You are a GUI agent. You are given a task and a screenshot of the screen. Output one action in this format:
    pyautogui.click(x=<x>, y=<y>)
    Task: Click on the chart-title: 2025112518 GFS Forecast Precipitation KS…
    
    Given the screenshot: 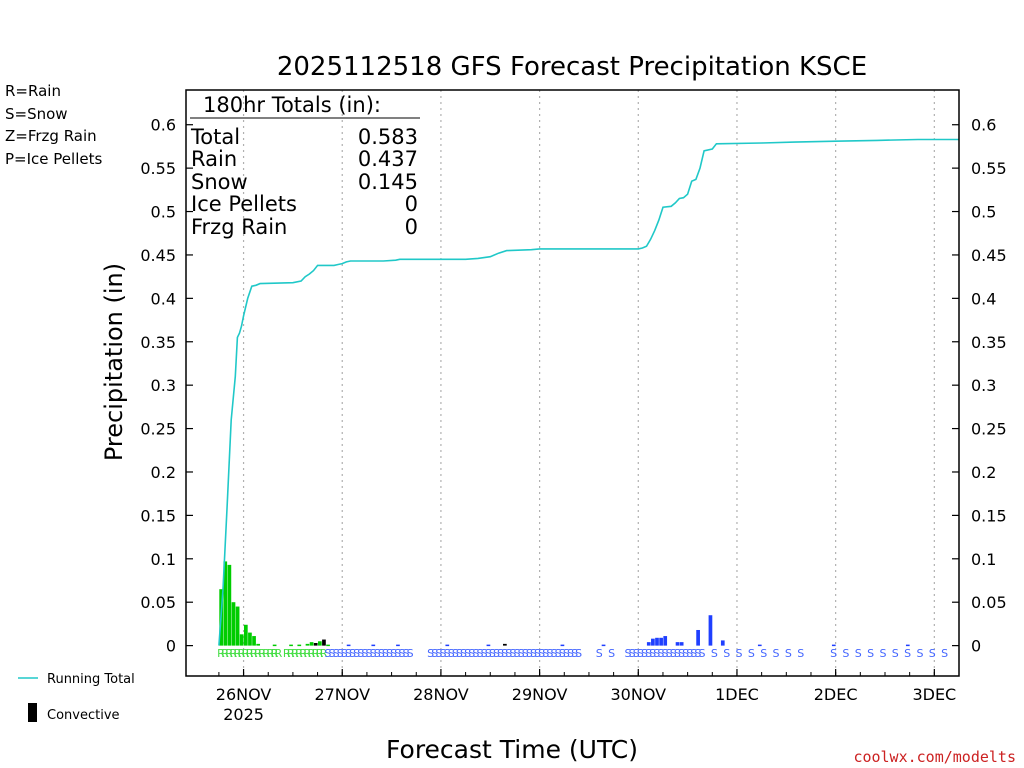 What is the action you would take?
    pyautogui.click(x=572, y=67)
    